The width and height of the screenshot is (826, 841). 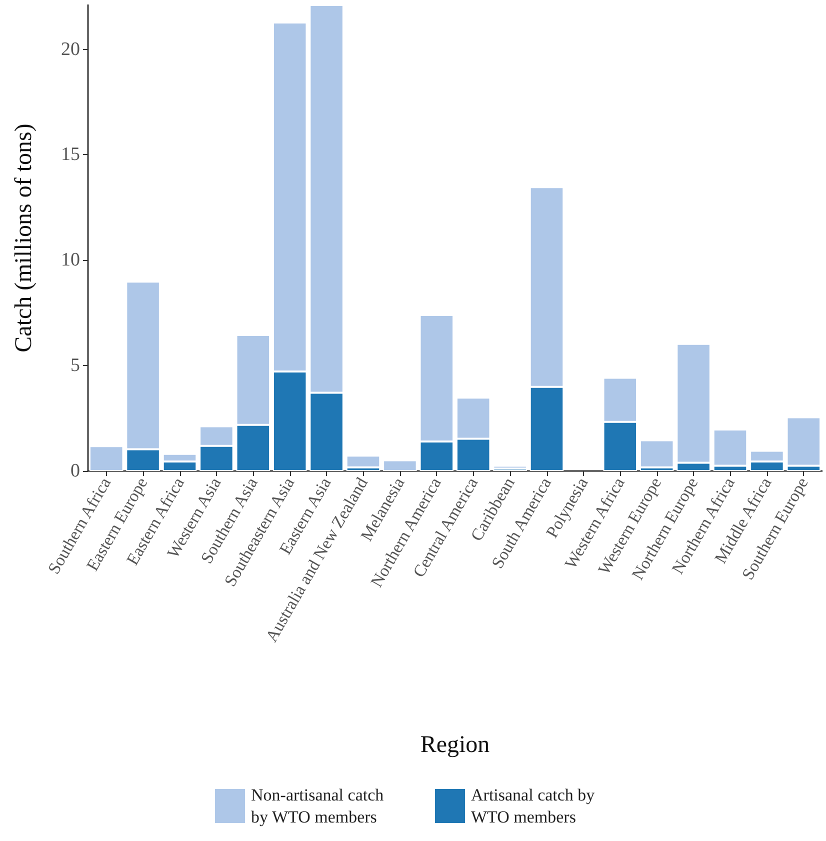 What do you see at coordinates (75, 365) in the screenshot?
I see `y-tick-label: 5` at bounding box center [75, 365].